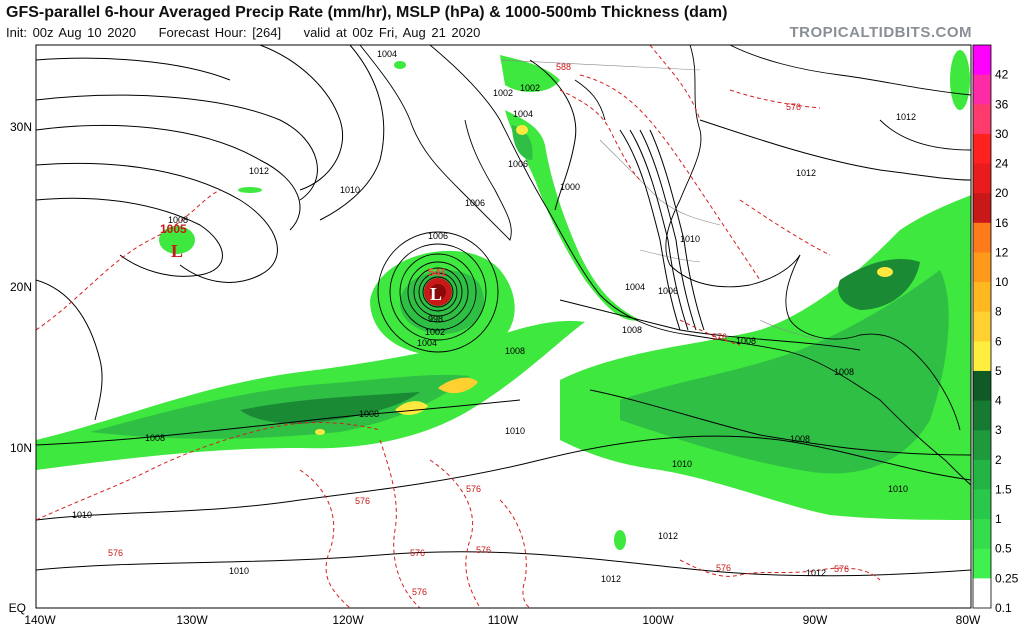 The image size is (1024, 628). I want to click on colorbar-frame, so click(982, 326).